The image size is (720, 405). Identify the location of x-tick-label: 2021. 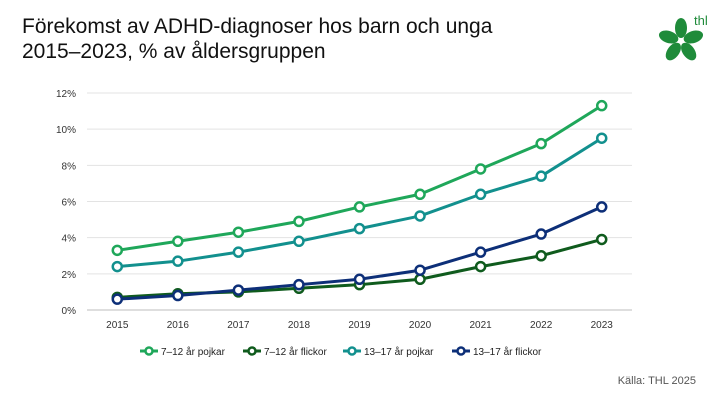
(480, 325).